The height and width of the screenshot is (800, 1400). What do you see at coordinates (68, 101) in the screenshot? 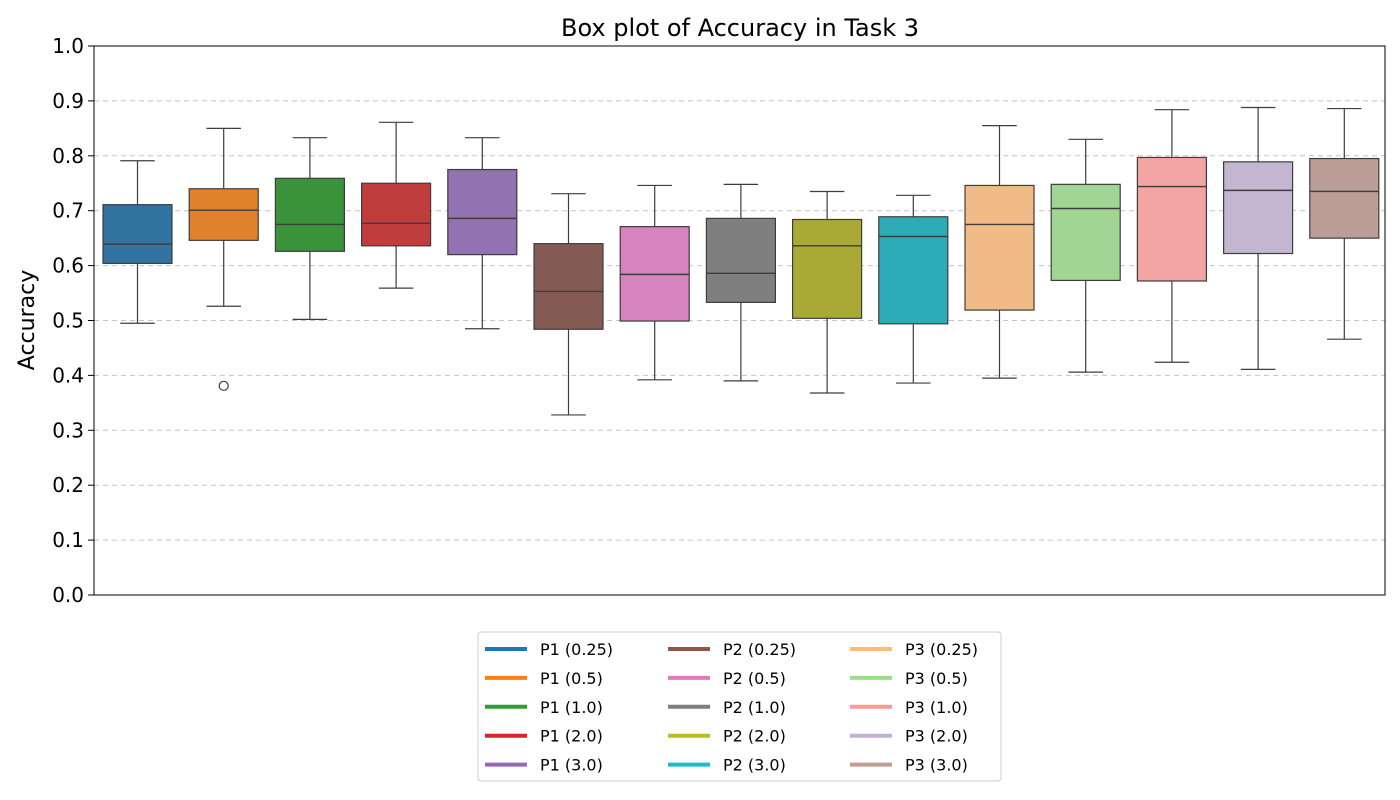
I see `y-tick-label: 0.9` at bounding box center [68, 101].